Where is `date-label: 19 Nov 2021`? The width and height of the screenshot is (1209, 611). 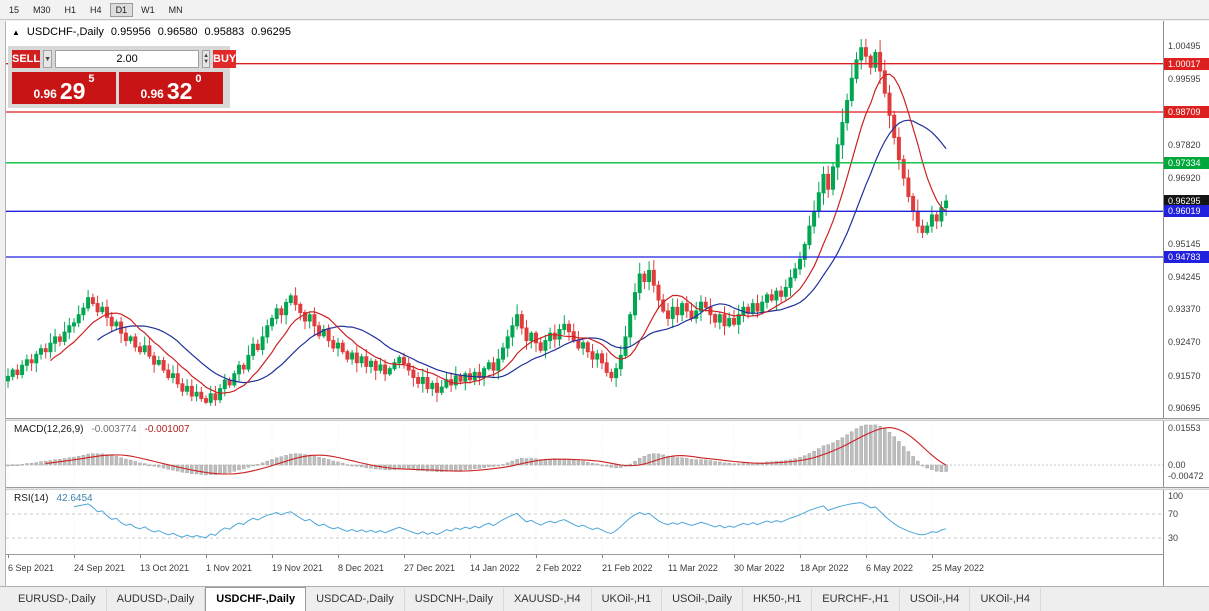
date-label: 19 Nov 2021 is located at coordinates (298, 568).